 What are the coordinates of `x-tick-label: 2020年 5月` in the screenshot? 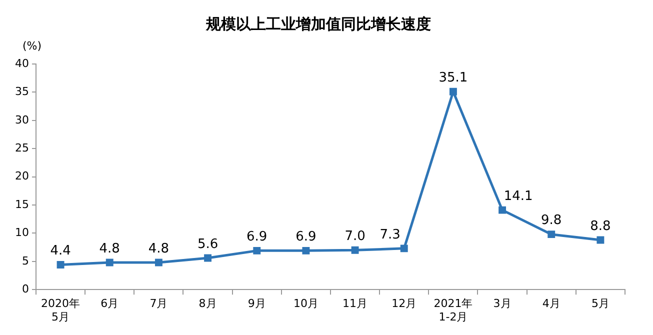 It's located at (60, 310).